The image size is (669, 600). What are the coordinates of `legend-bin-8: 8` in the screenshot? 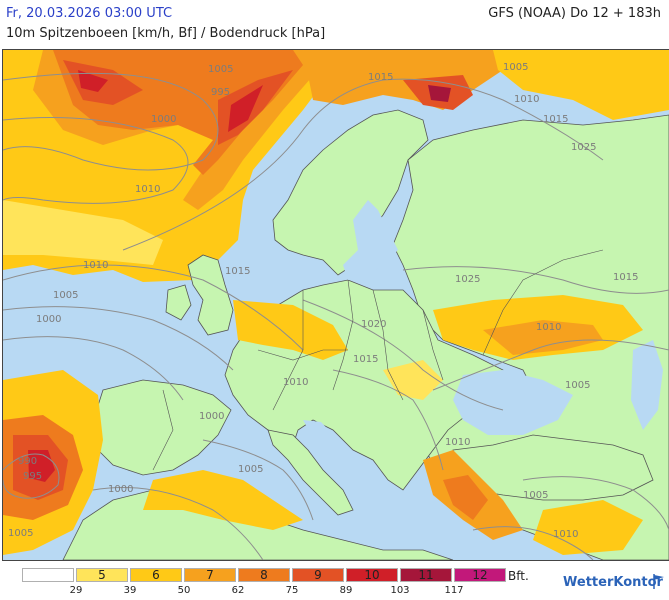 It's located at (264, 575).